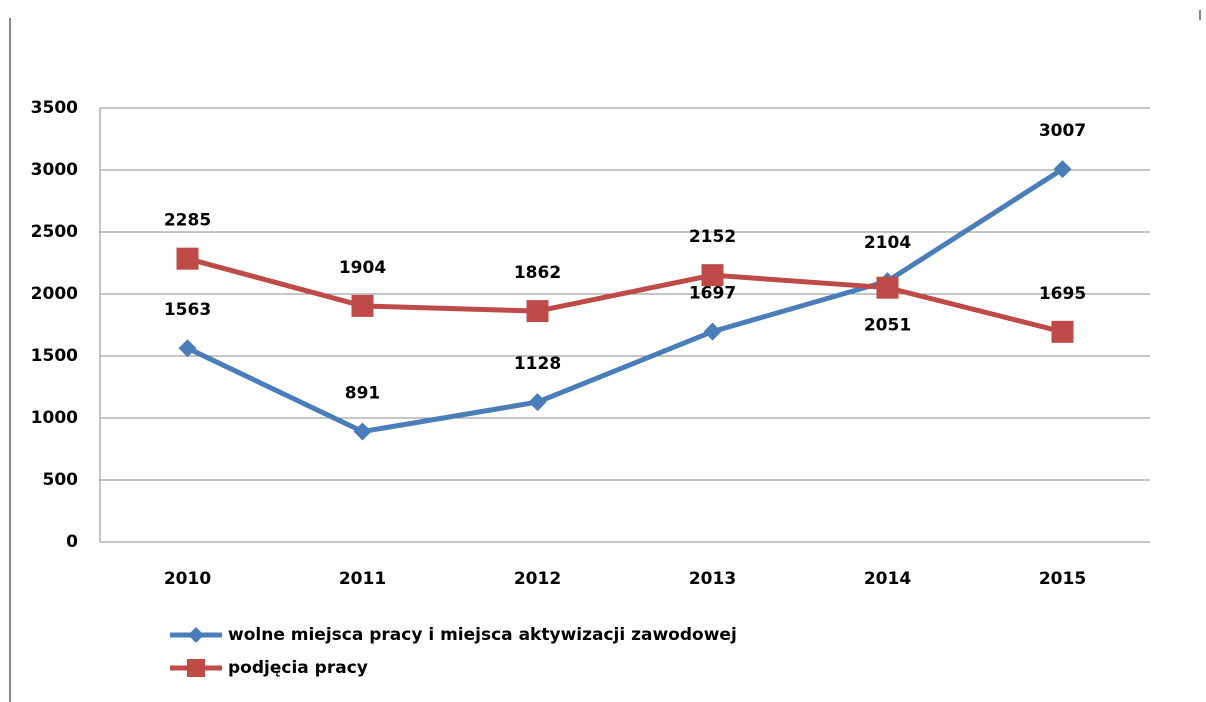 The image size is (1206, 702). Describe the element at coordinates (712, 579) in the screenshot. I see `x-tick-label: 2013` at that location.